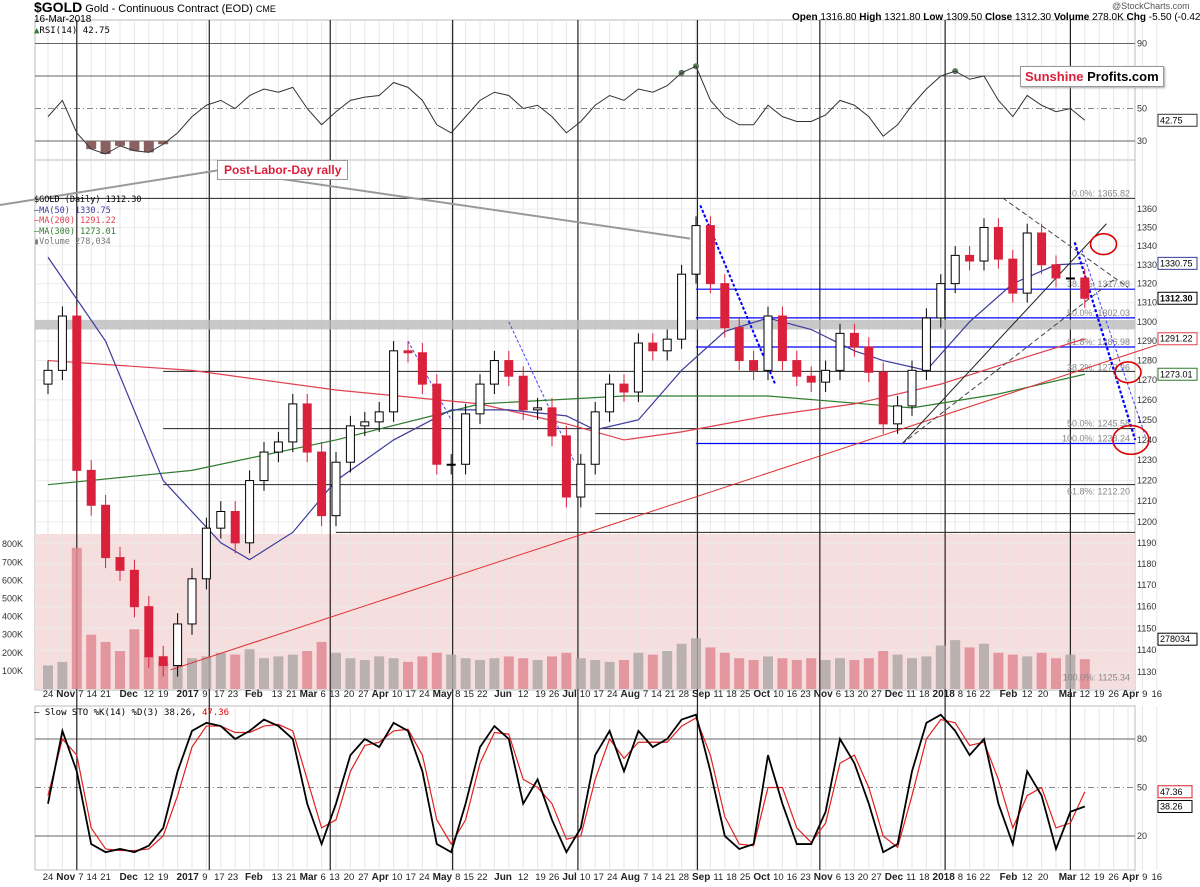 The width and height of the screenshot is (1200, 887). What do you see at coordinates (566, 110) in the screenshot?
I see `rsi-line` at bounding box center [566, 110].